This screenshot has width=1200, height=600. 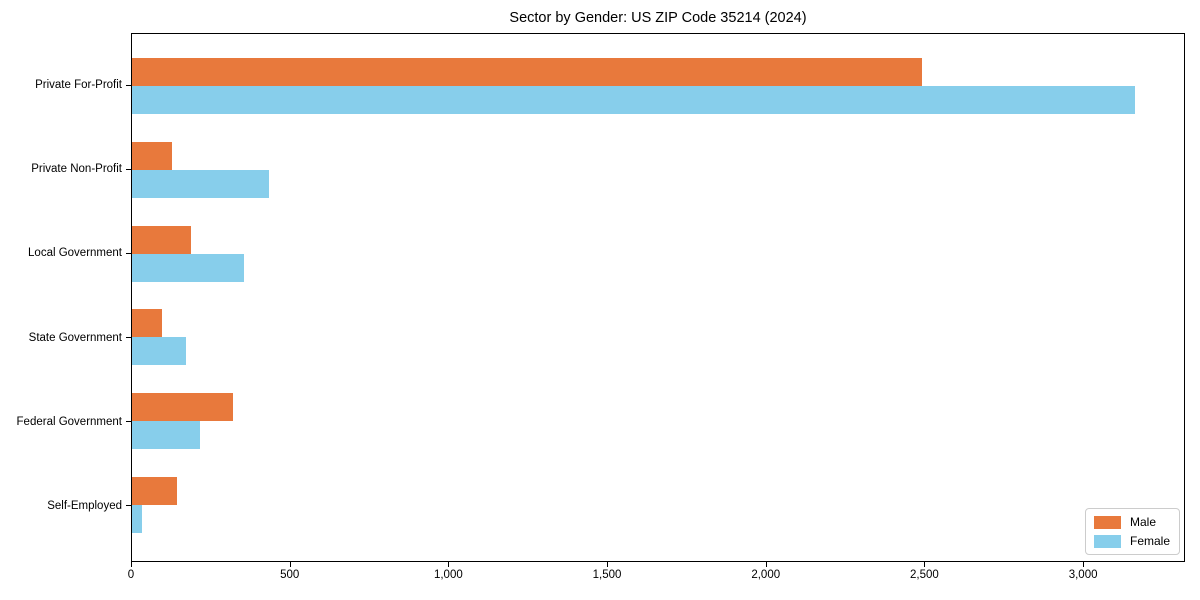 What do you see at coordinates (69, 421) in the screenshot?
I see `y-tick-label: Federal Government` at bounding box center [69, 421].